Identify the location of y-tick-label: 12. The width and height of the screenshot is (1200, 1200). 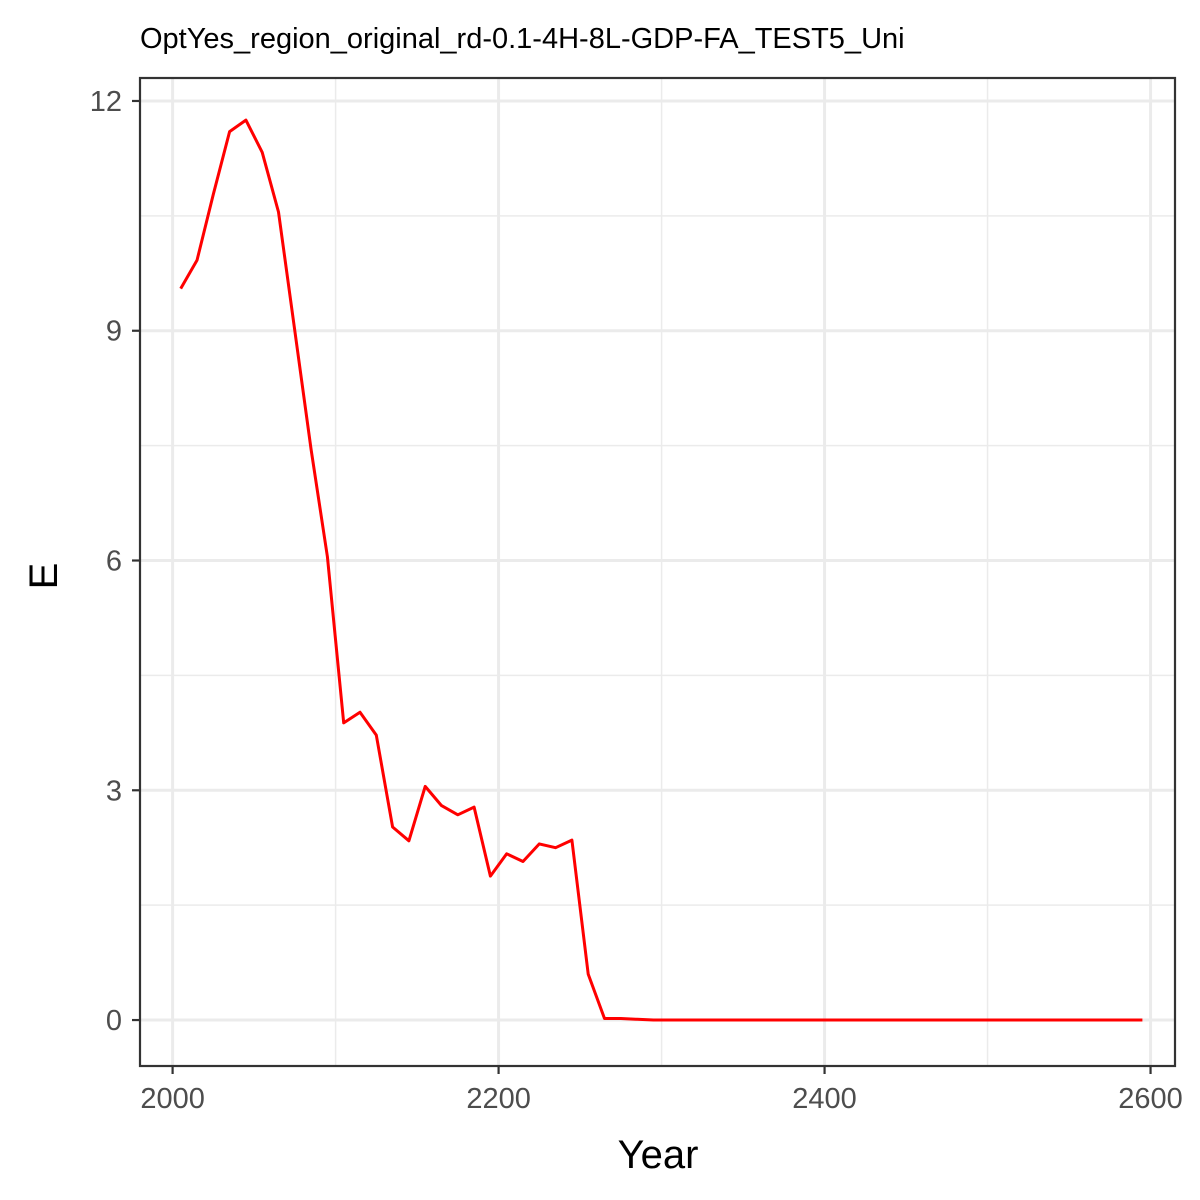
(106, 102).